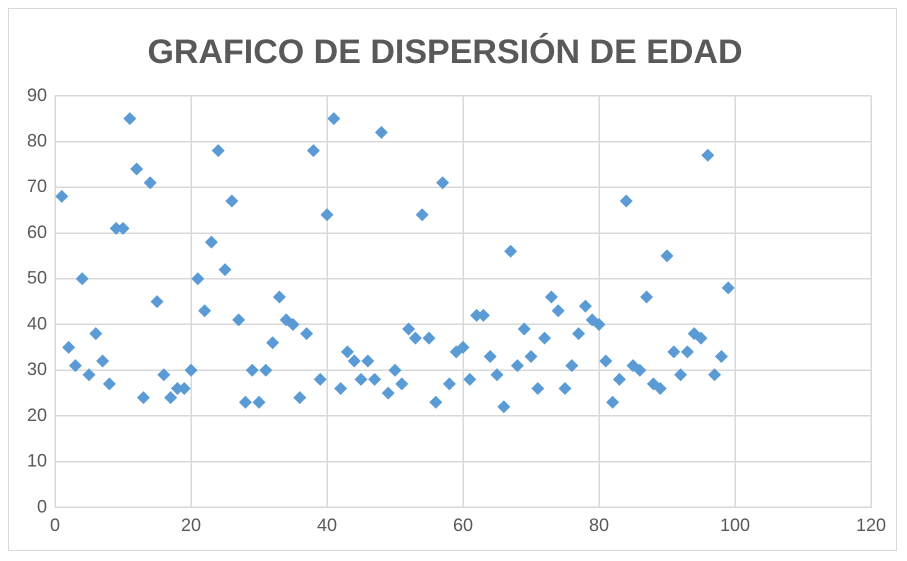 Image resolution: width=907 pixels, height=561 pixels. What do you see at coordinates (37, 460) in the screenshot?
I see `y-tick-label: 10` at bounding box center [37, 460].